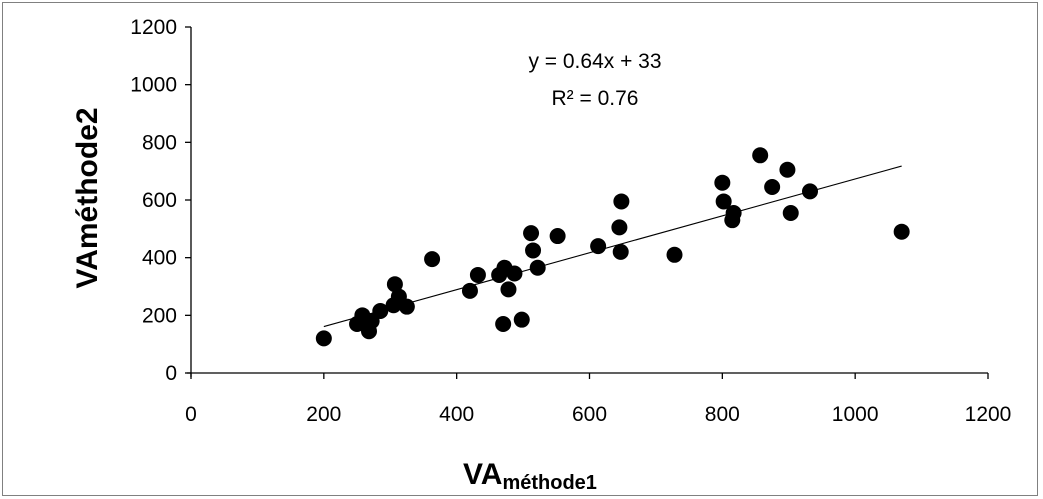  What do you see at coordinates (482, 474) in the screenshot?
I see `x-axis-title-main: VA` at bounding box center [482, 474].